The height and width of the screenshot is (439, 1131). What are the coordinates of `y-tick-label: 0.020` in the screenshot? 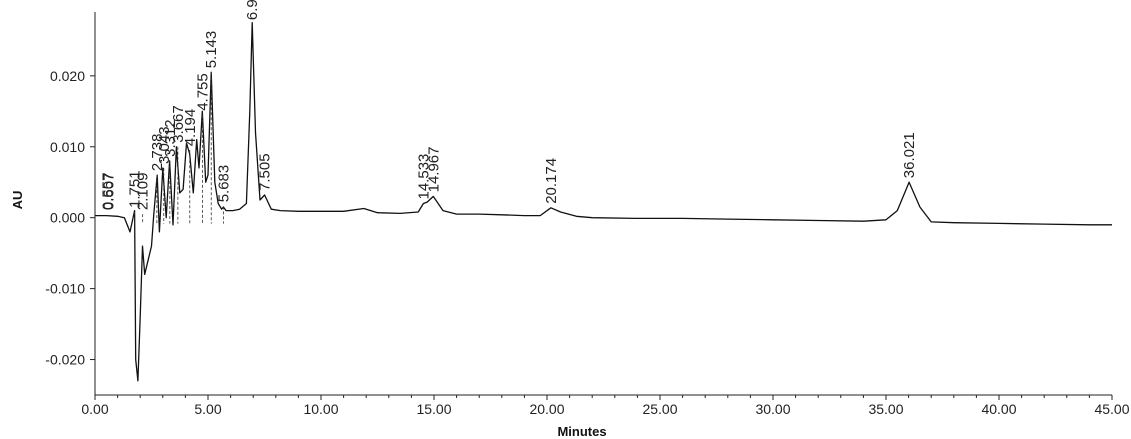 It's located at (67, 76).